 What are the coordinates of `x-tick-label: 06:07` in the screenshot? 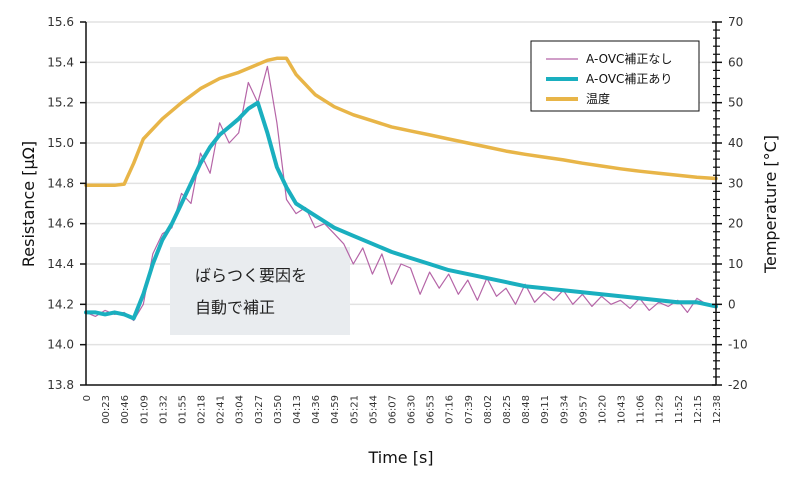 It's located at (392, 409).